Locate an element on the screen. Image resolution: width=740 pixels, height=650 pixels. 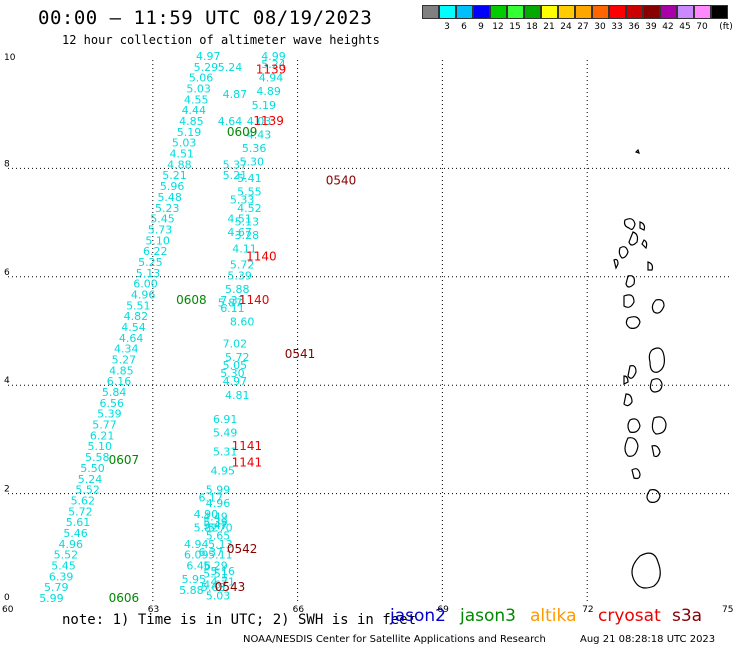
swh-value: 5.39 is located at coordinates (239, 276).